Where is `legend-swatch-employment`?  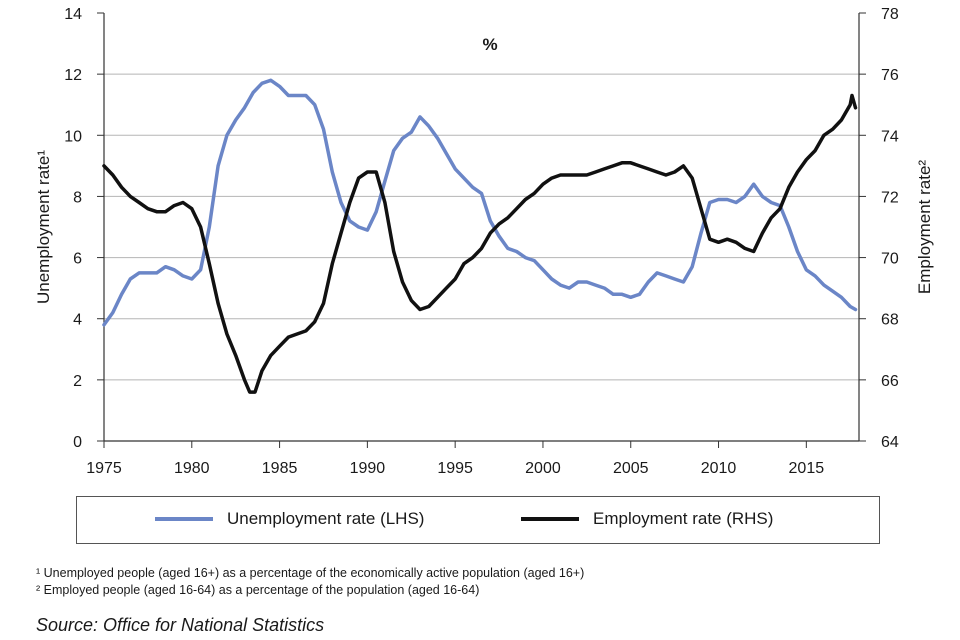 legend-swatch-employment is located at coordinates (550, 519).